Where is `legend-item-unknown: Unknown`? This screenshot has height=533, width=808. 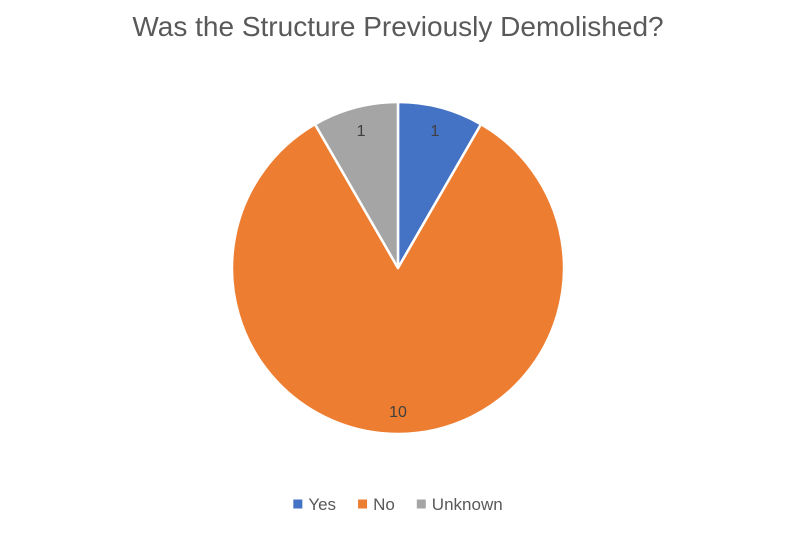 legend-item-unknown: Unknown is located at coordinates (459, 504).